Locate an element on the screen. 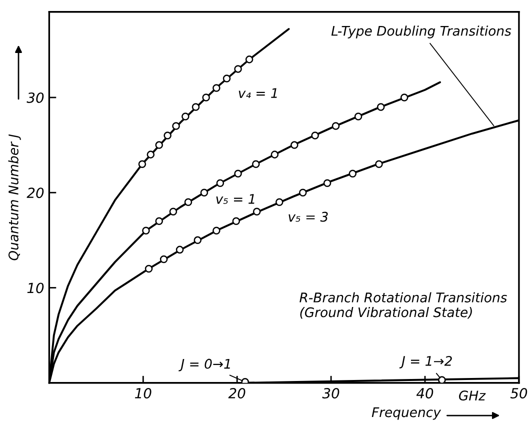 This screenshot has height=424, width=529. annotation: J = 0→1 is located at coordinates (204, 365).